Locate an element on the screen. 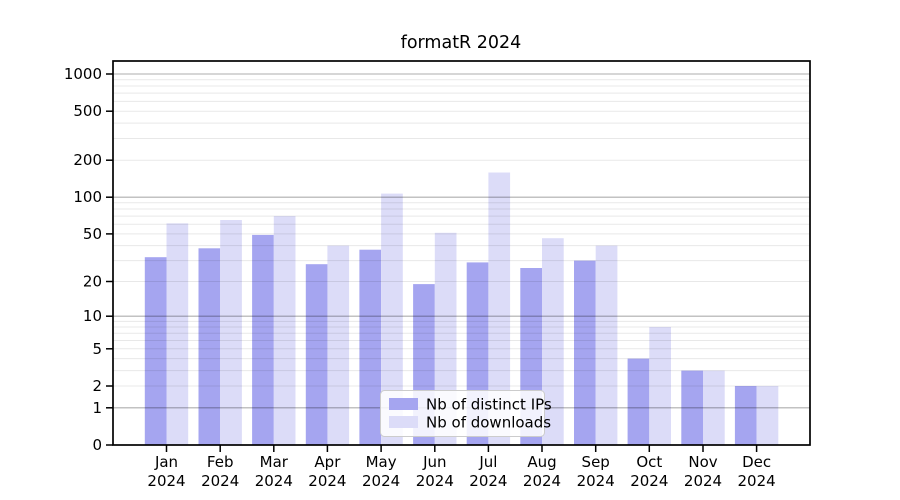 The height and width of the screenshot is (500, 900). bar-sep-ips is located at coordinates (585, 352).